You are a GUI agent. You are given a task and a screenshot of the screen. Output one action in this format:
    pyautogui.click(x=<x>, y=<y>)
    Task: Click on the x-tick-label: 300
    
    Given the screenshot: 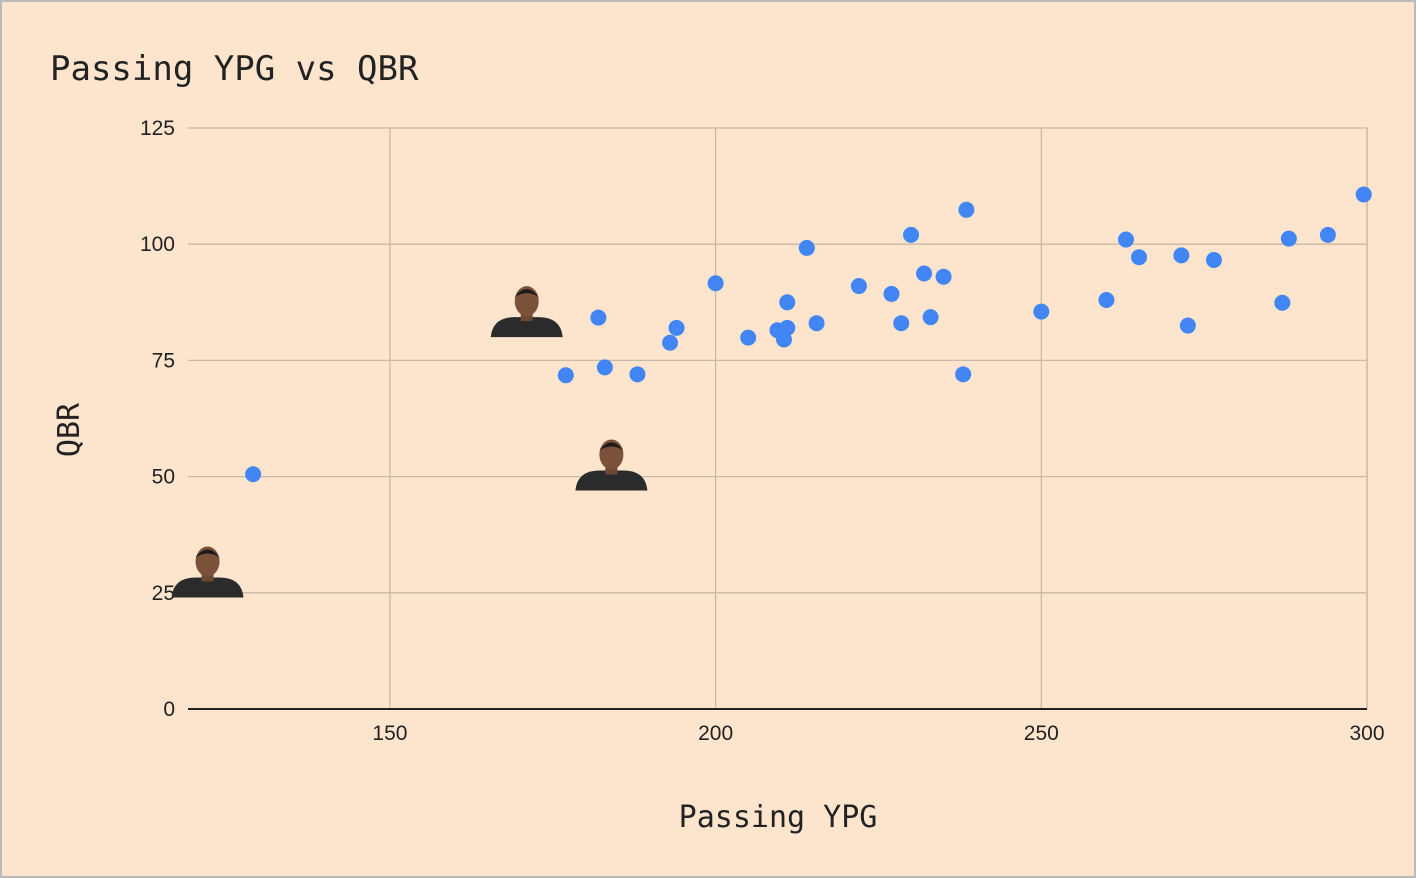 What is the action you would take?
    pyautogui.click(x=1366, y=733)
    